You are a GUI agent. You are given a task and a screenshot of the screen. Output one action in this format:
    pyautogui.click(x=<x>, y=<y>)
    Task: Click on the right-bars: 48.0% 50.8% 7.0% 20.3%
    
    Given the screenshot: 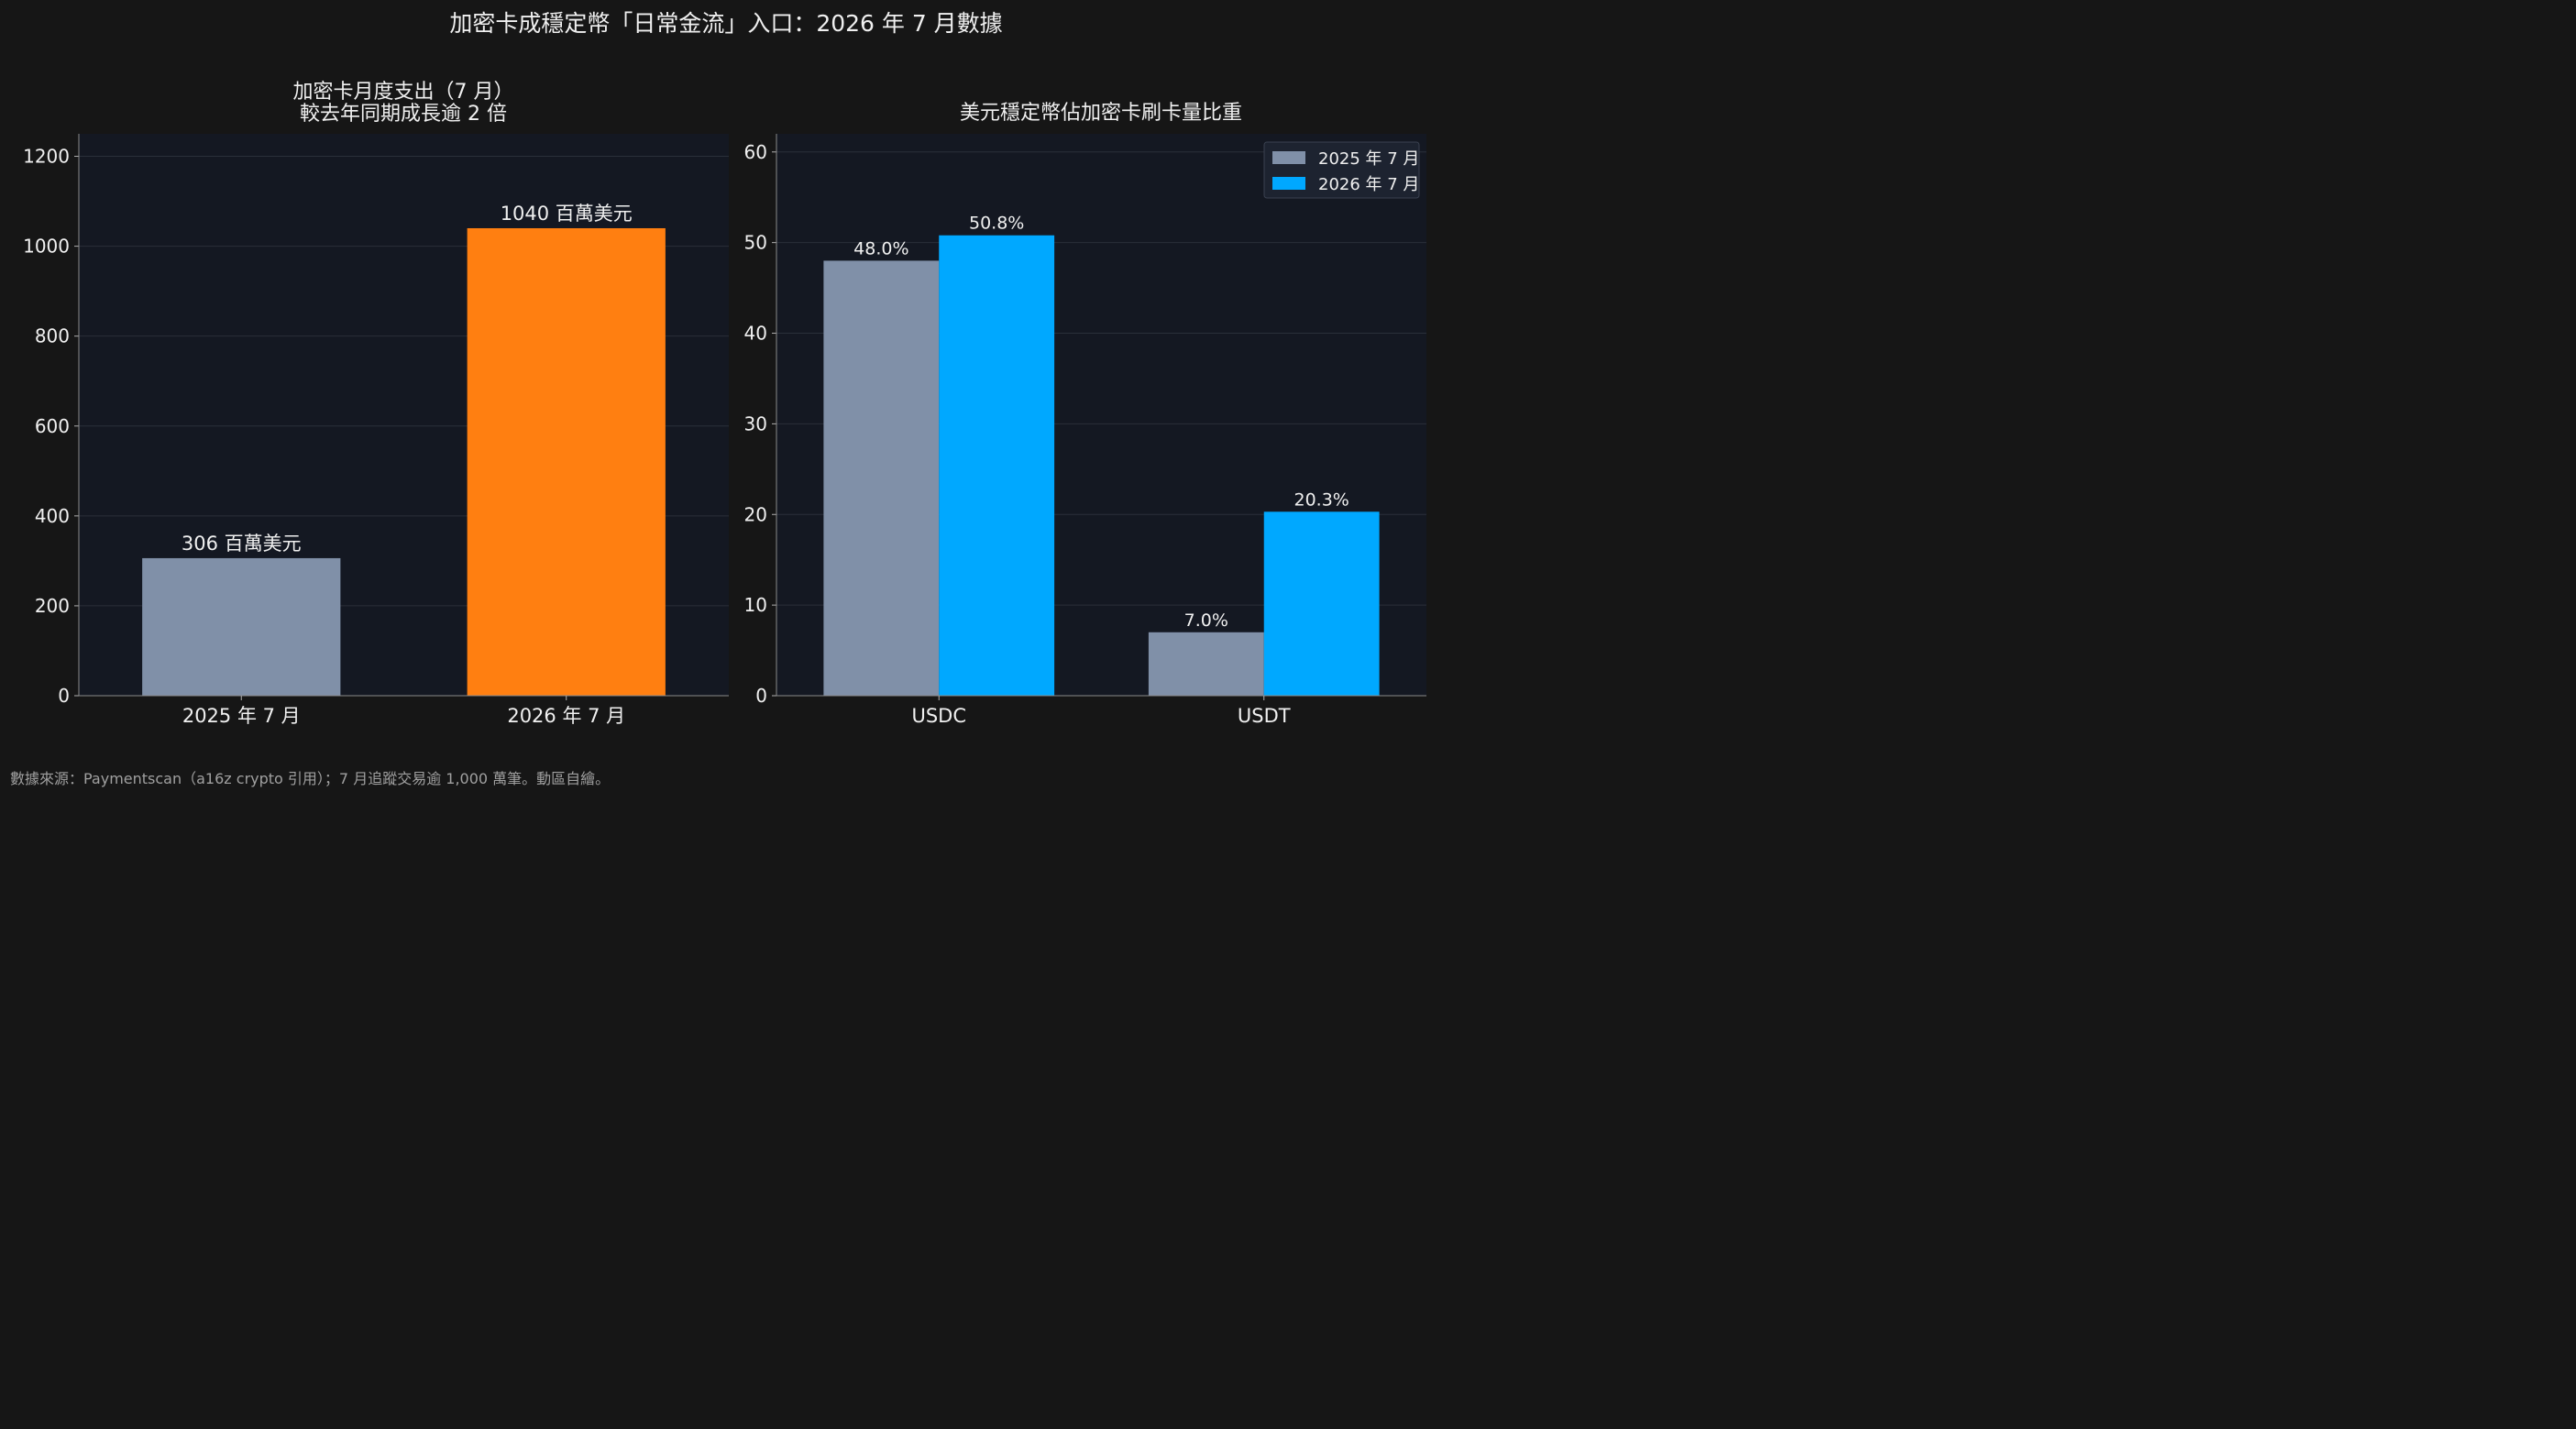 What is the action you would take?
    pyautogui.click(x=1102, y=455)
    